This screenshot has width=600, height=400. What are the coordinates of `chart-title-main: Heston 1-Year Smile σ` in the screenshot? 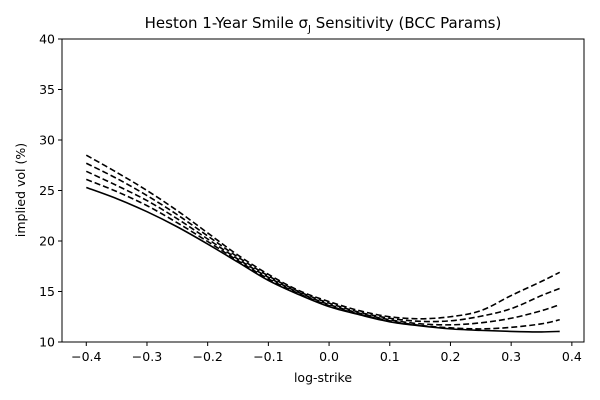 It's located at (227, 23).